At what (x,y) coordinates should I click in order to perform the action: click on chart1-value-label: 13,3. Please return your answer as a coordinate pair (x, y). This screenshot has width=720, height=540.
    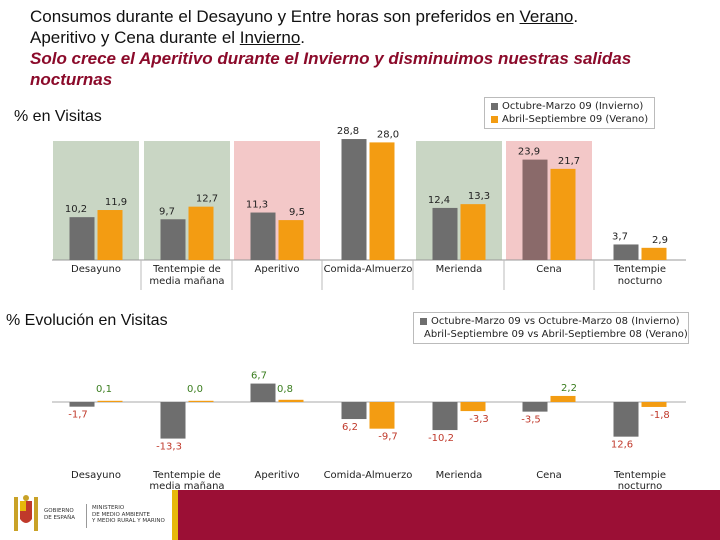
    Looking at the image, I should click on (479, 196).